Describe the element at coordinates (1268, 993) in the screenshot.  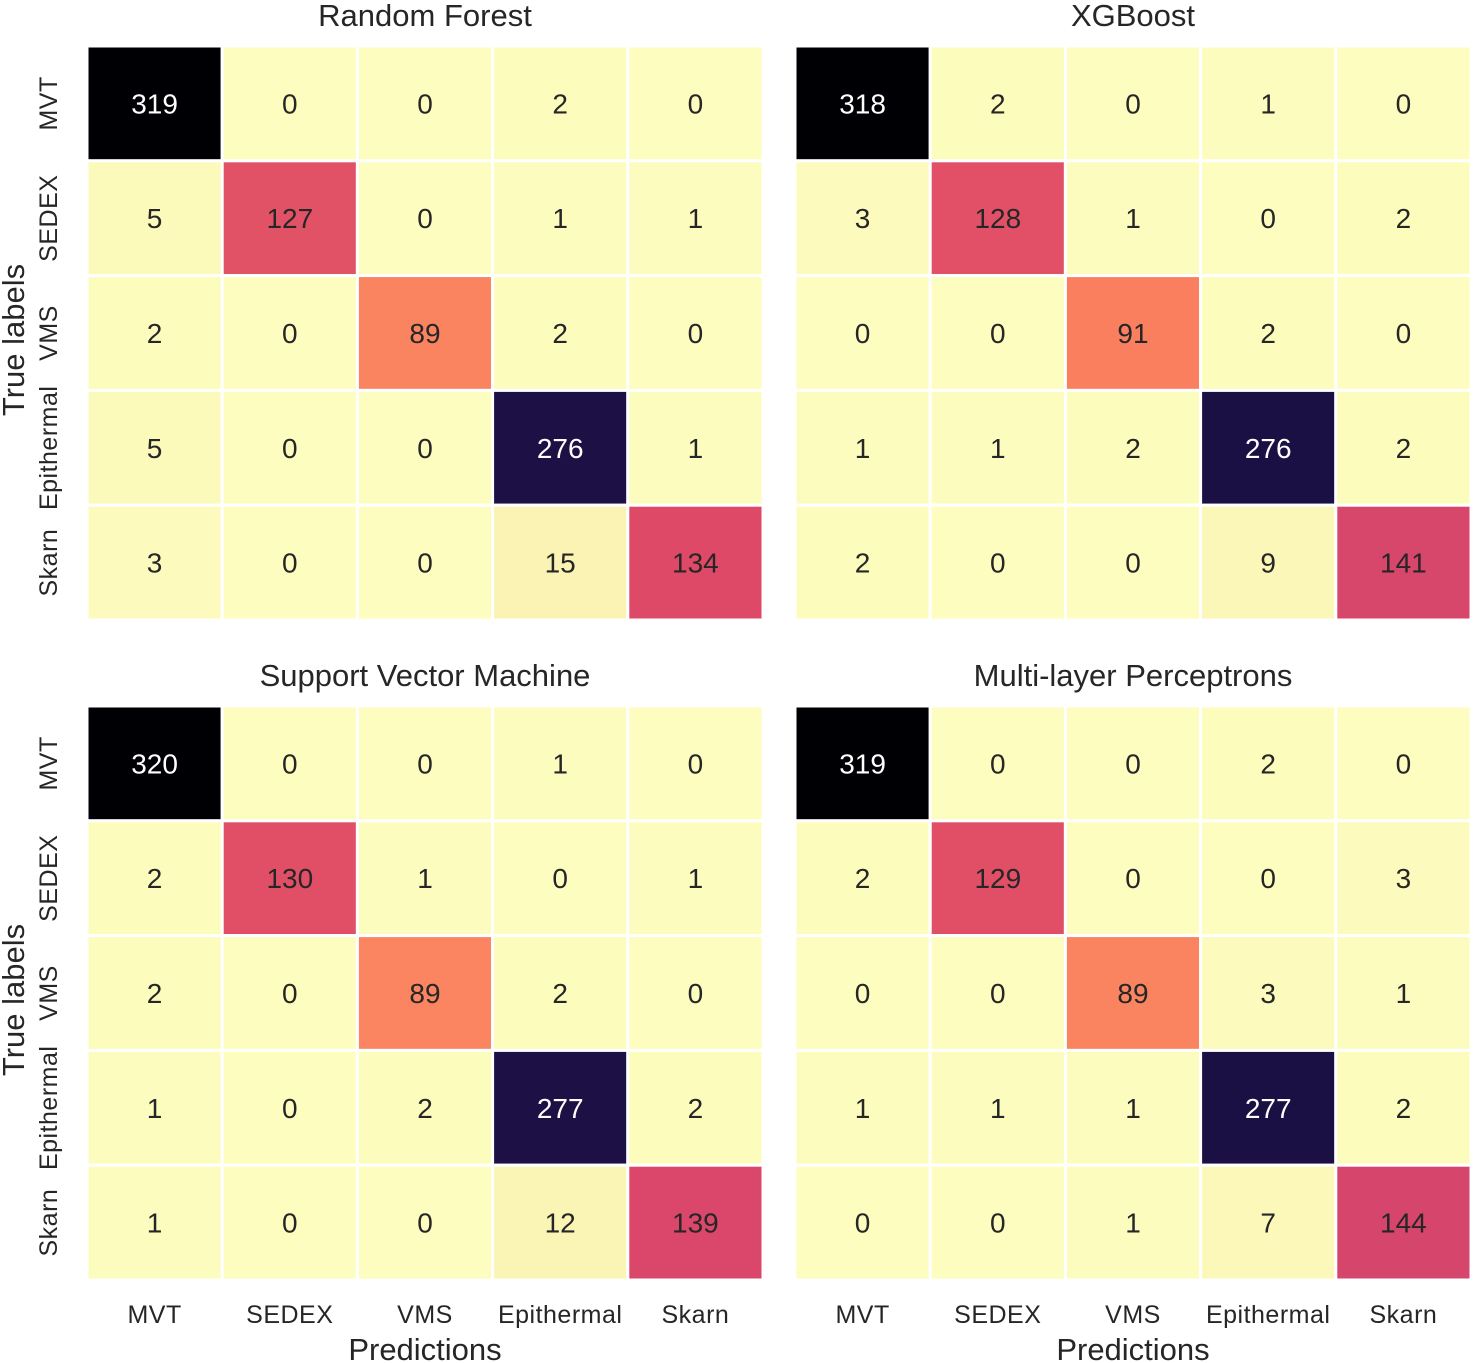
I see `cell-value-label: 3` at that location.